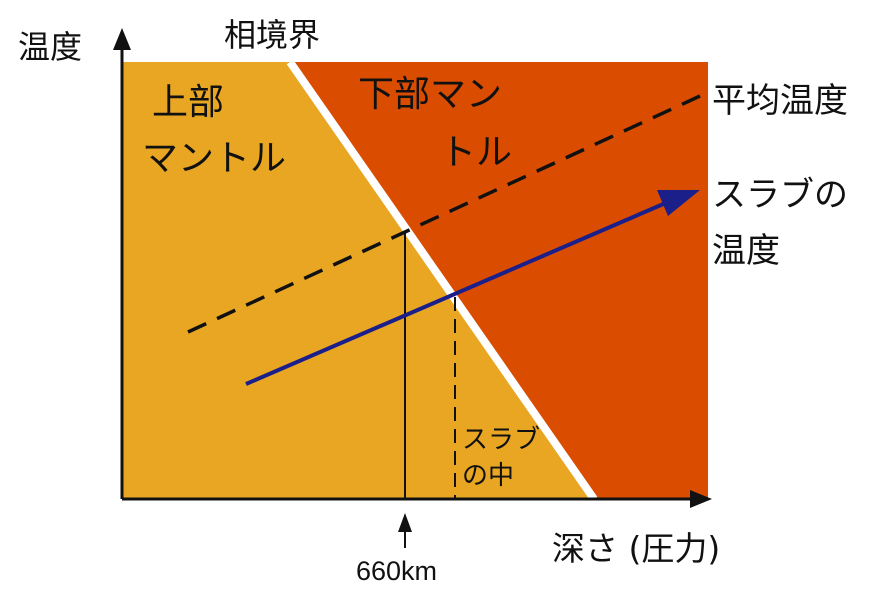 The width and height of the screenshot is (890, 600). What do you see at coordinates (122, 39) in the screenshot?
I see `y-axis-arrowhead` at bounding box center [122, 39].